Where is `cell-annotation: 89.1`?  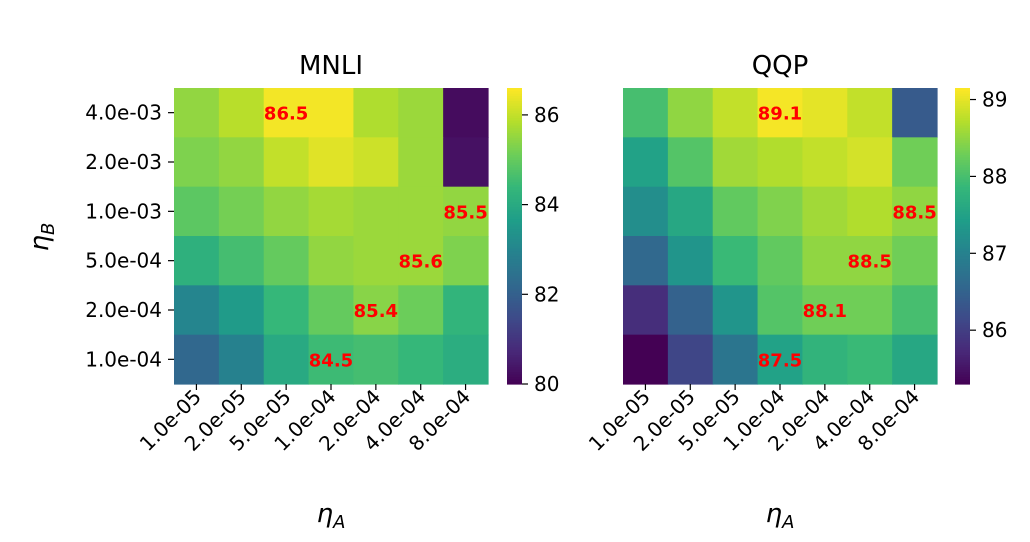
cell-annotation: 89.1 is located at coordinates (780, 114).